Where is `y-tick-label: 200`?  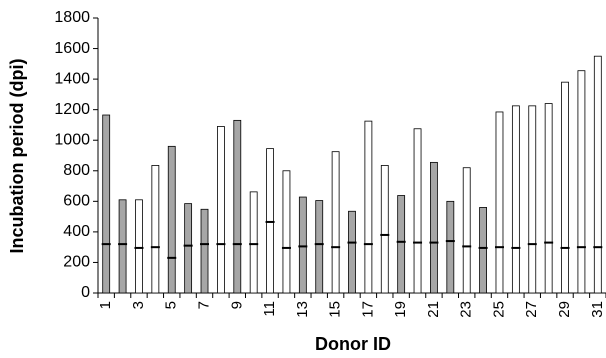 y-tick-label: 200 is located at coordinates (76, 262).